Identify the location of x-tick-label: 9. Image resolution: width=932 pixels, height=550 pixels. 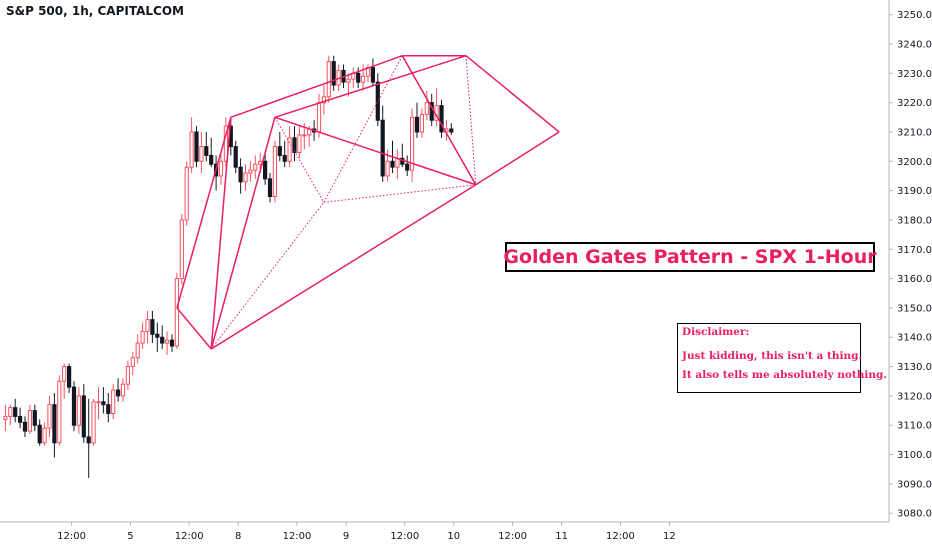
(346, 536).